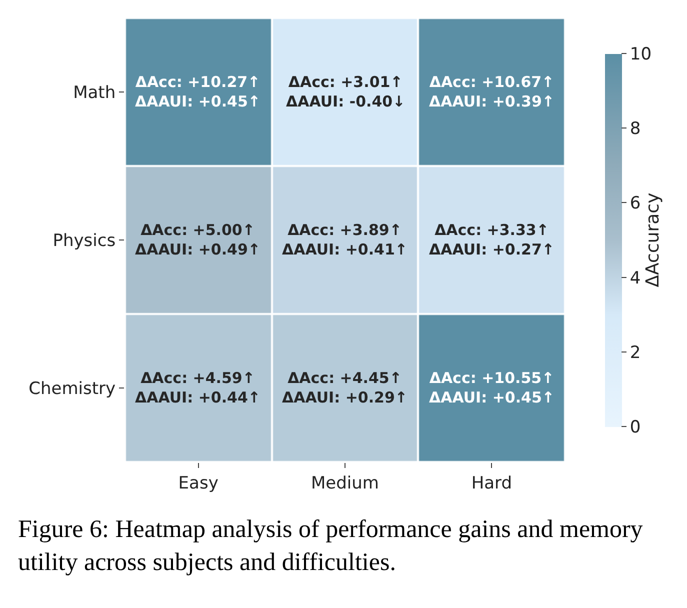  Describe the element at coordinates (635, 129) in the screenshot. I see `color-bar-label: 8` at that location.